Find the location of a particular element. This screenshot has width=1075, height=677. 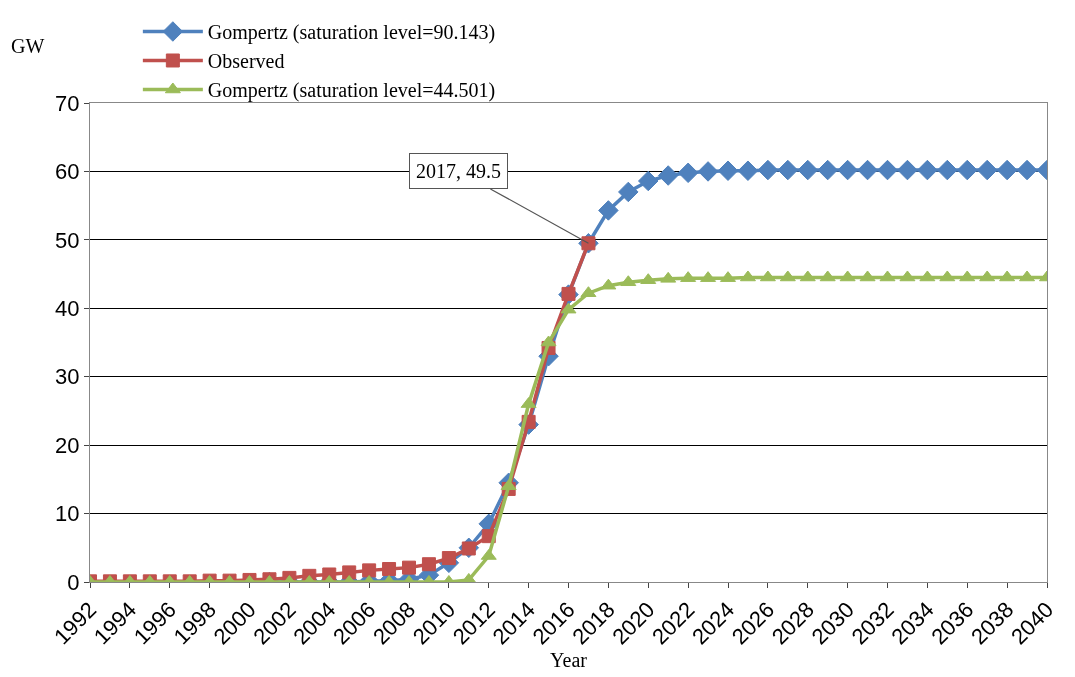

y-tick-label: 30 is located at coordinates (67, 377).